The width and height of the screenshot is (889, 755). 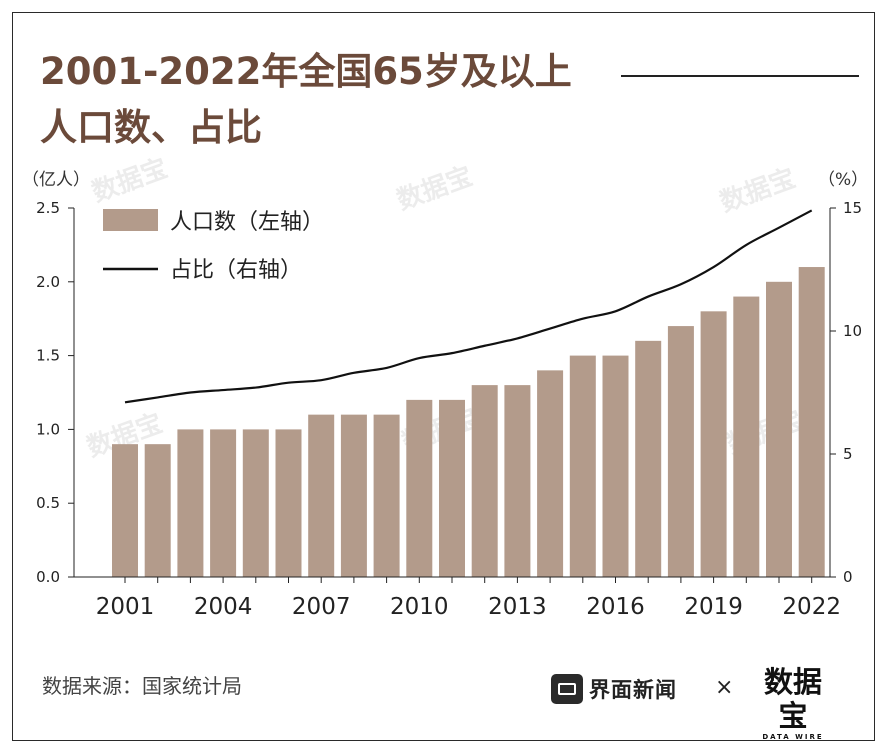 I want to click on x-tick-label: 2022, so click(x=811, y=607).